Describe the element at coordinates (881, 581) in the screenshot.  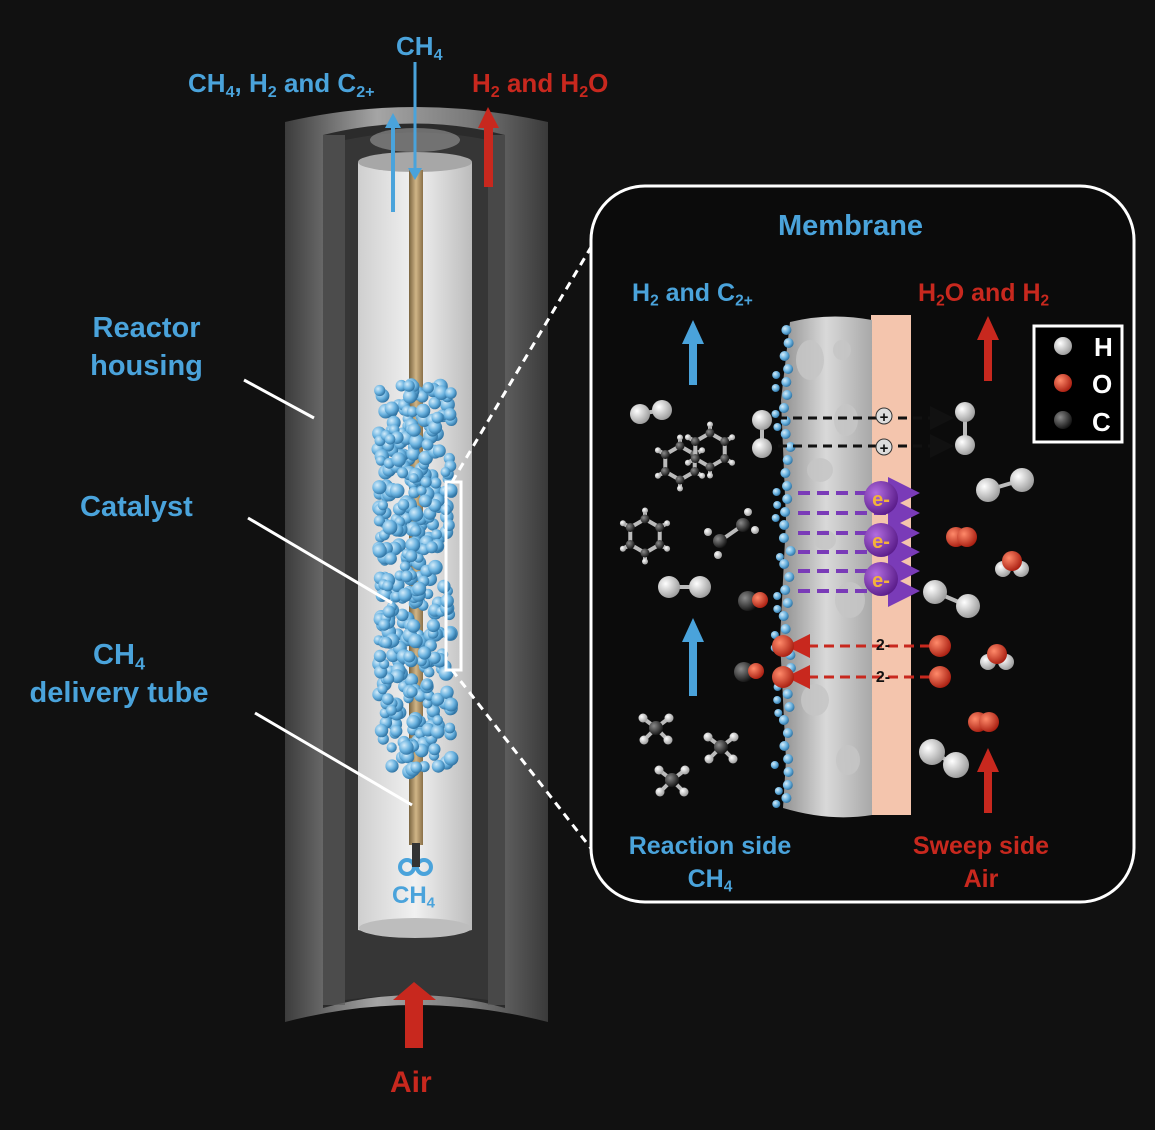
I see `electron-label-3: e-` at that location.